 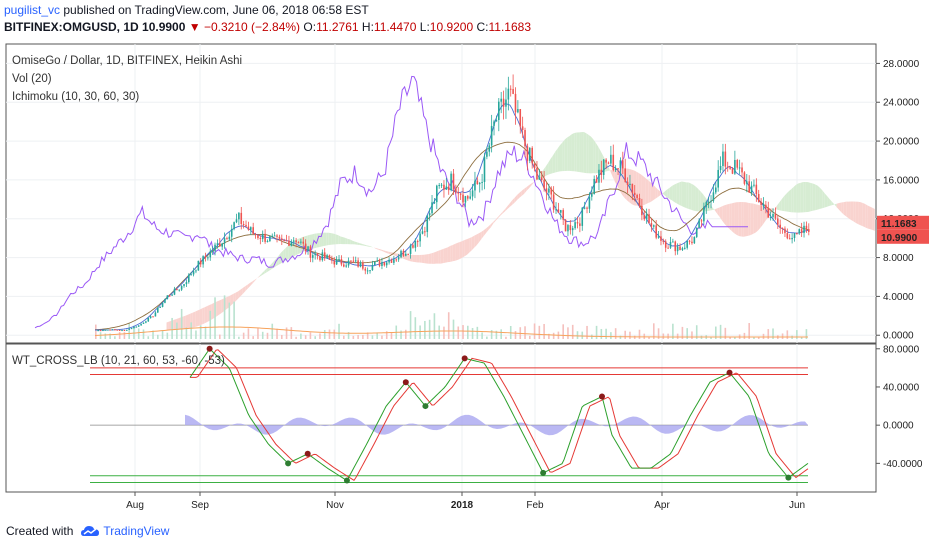 I want to click on close-ohlc-value: 11.1683, so click(x=510, y=27).